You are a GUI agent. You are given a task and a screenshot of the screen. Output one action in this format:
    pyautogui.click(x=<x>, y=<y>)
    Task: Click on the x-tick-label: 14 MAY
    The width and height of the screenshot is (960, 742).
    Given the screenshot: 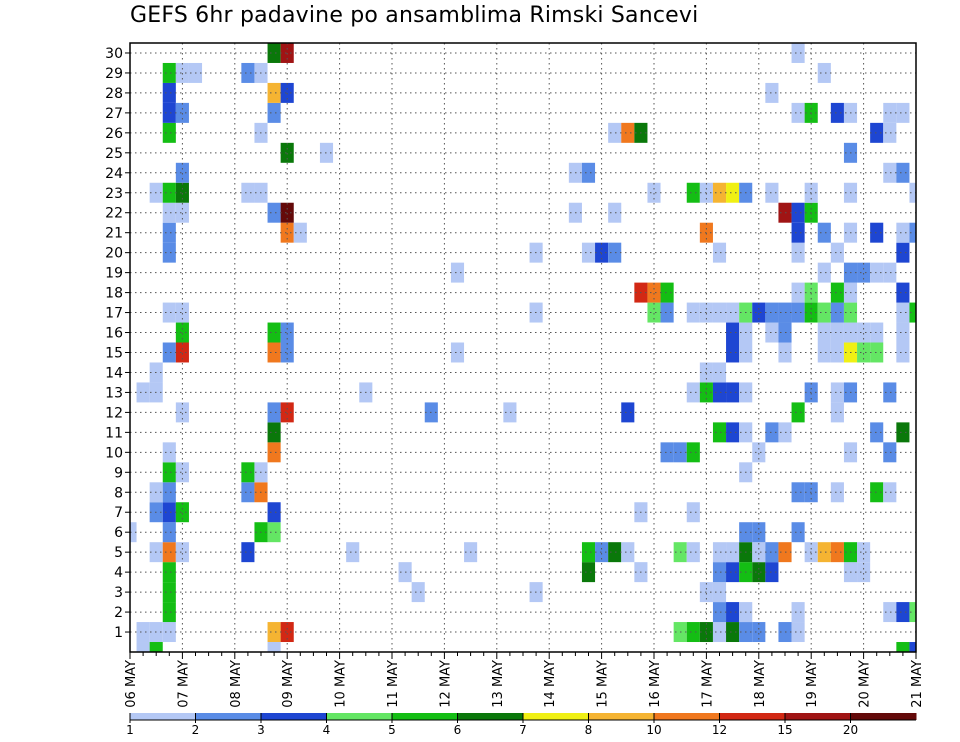 What is the action you would take?
    pyautogui.click(x=550, y=684)
    